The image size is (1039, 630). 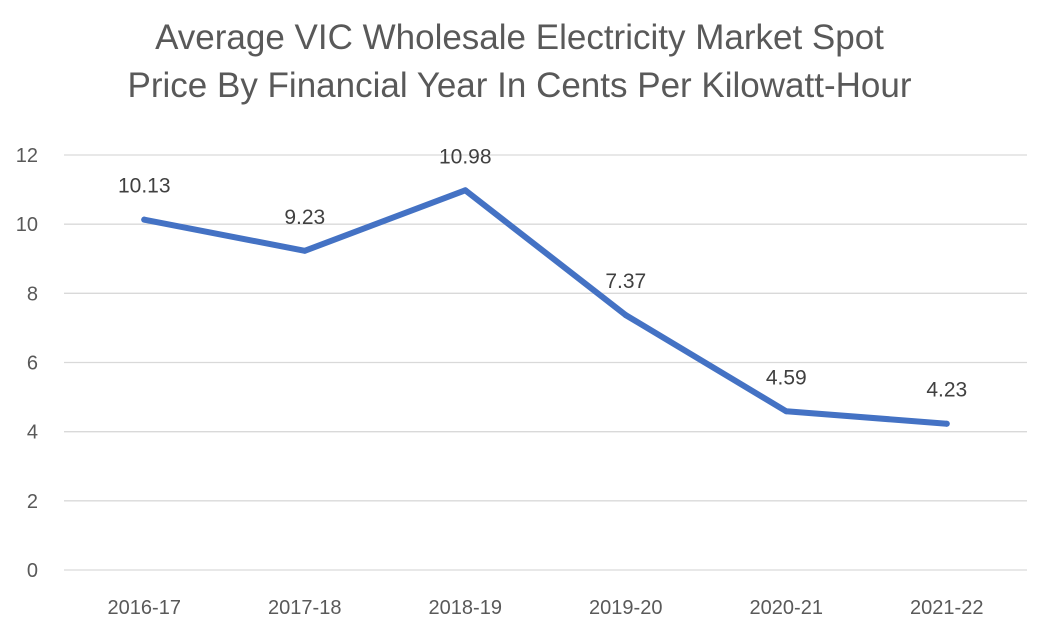 What do you see at coordinates (32, 294) in the screenshot?
I see `y-tick-label: 8` at bounding box center [32, 294].